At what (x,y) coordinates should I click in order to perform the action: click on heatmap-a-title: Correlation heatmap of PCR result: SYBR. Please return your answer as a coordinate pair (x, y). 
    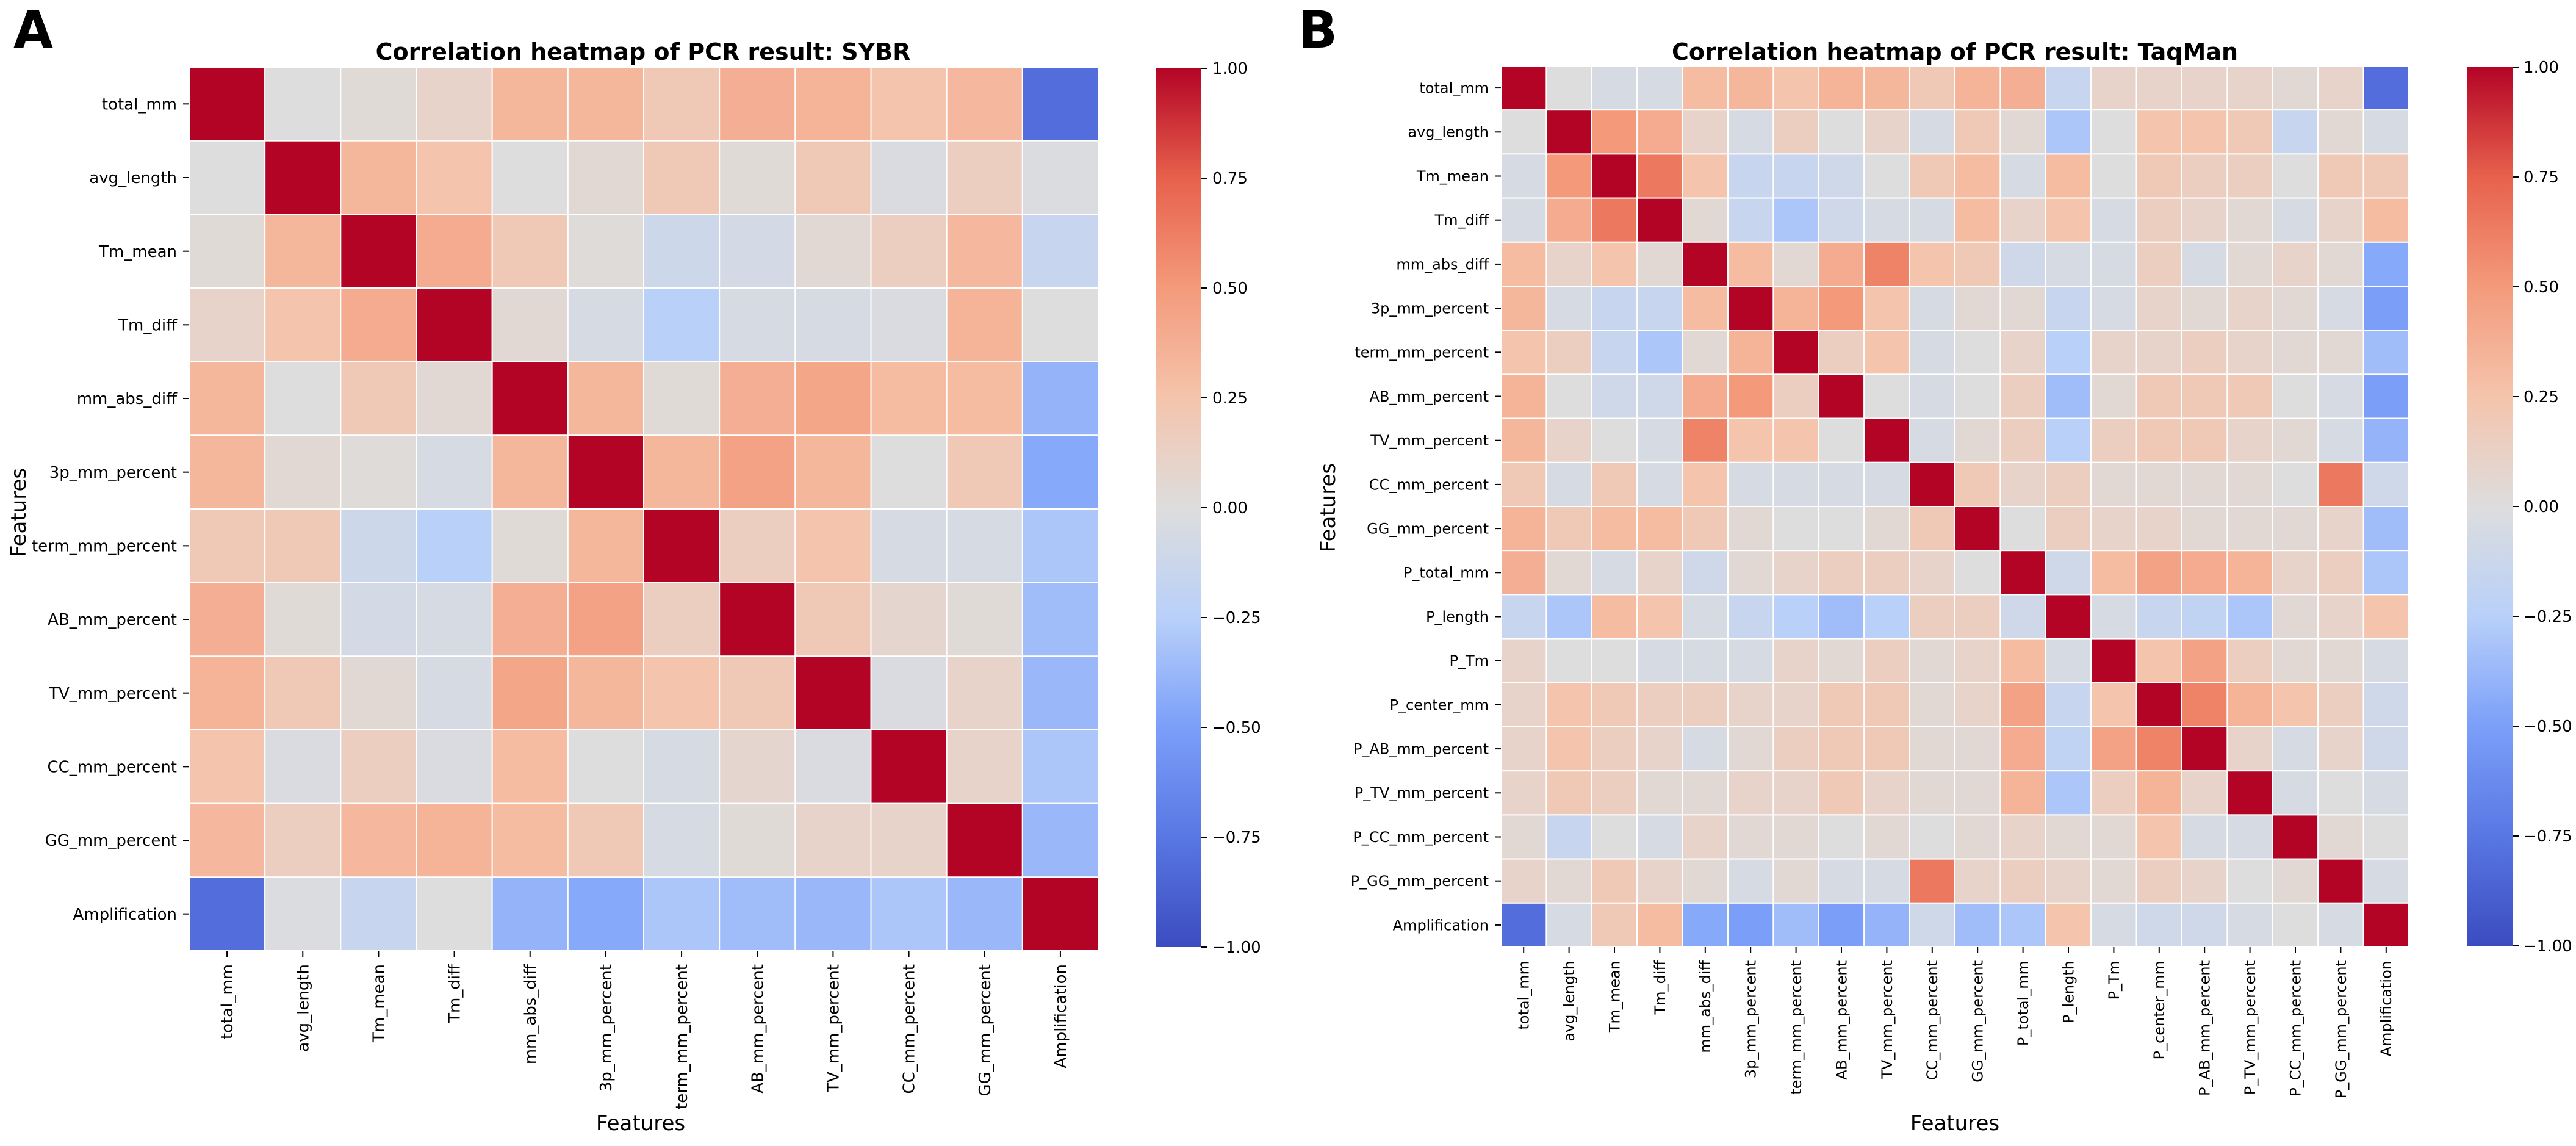
    Looking at the image, I should click on (643, 51).